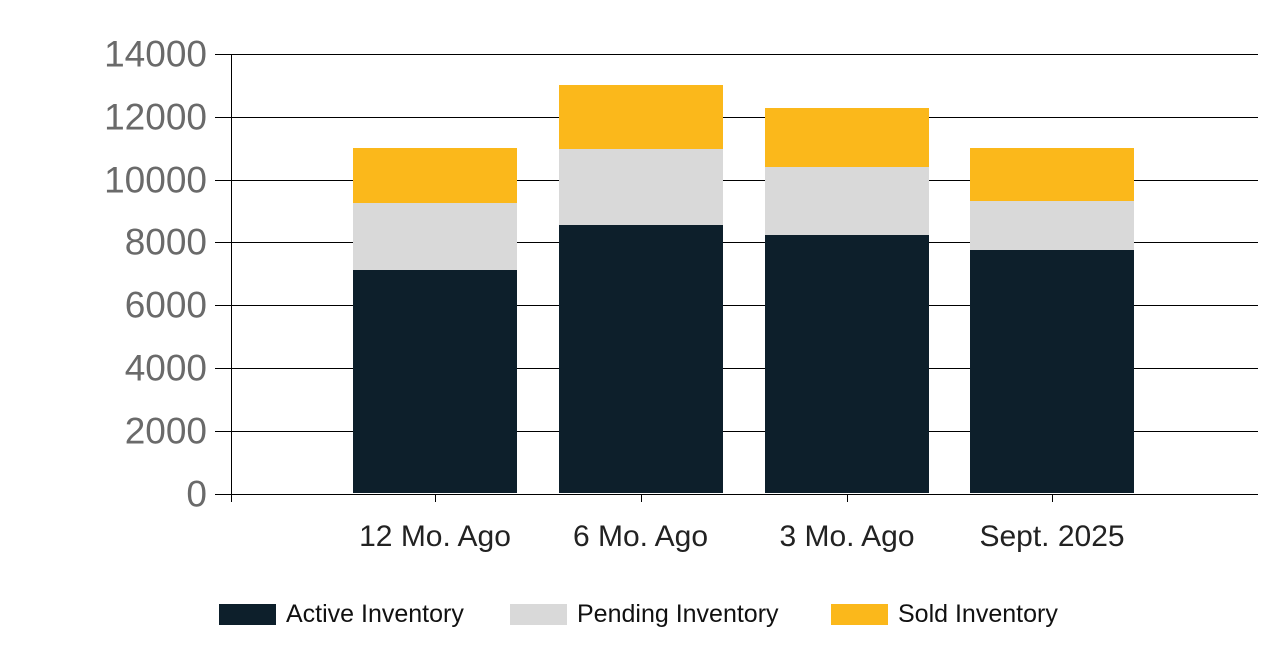 Image resolution: width=1261 pixels, height=663 pixels. What do you see at coordinates (165, 305) in the screenshot?
I see `y-tick-label: 6000` at bounding box center [165, 305].